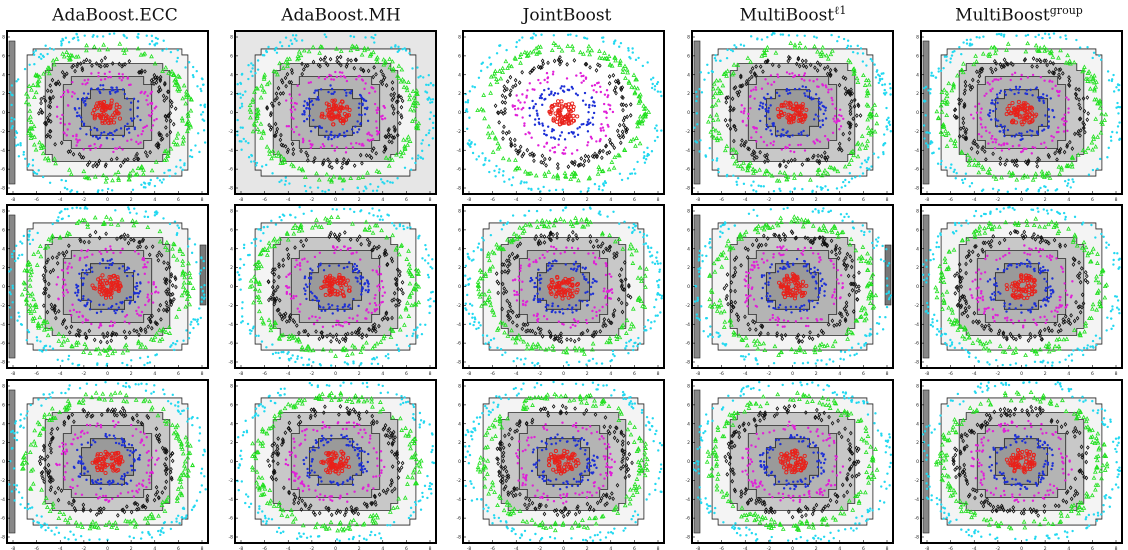 The image size is (1128, 550). What do you see at coordinates (178, 200) in the screenshot?
I see `x-tick-label: 6` at bounding box center [178, 200].